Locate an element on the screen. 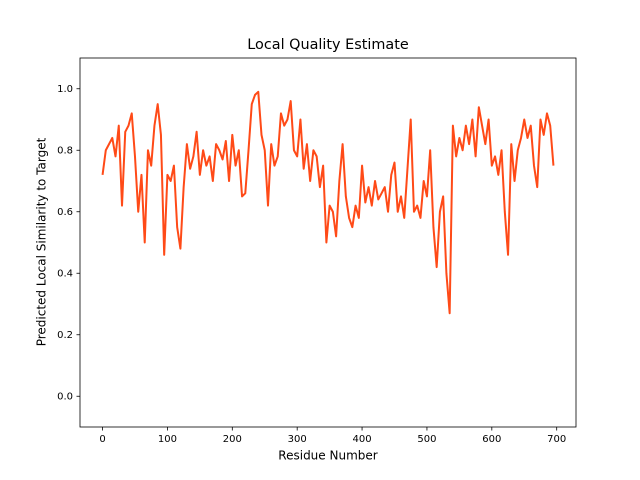 This screenshot has height=480, width=640. x-tick-label: 200 is located at coordinates (232, 439).